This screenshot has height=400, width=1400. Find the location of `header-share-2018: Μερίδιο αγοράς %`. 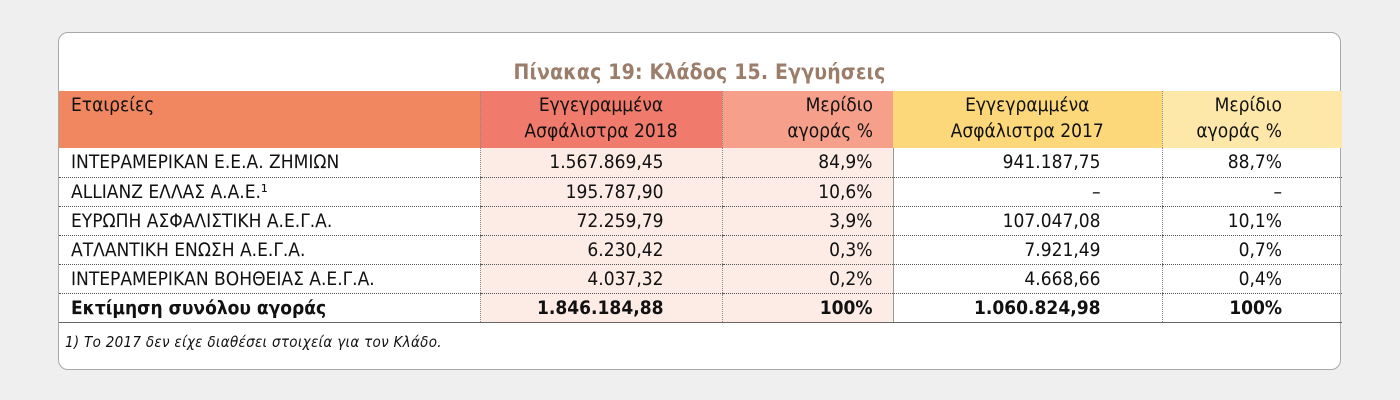

header-share-2018: Μερίδιο αγοράς % is located at coordinates (807, 119).